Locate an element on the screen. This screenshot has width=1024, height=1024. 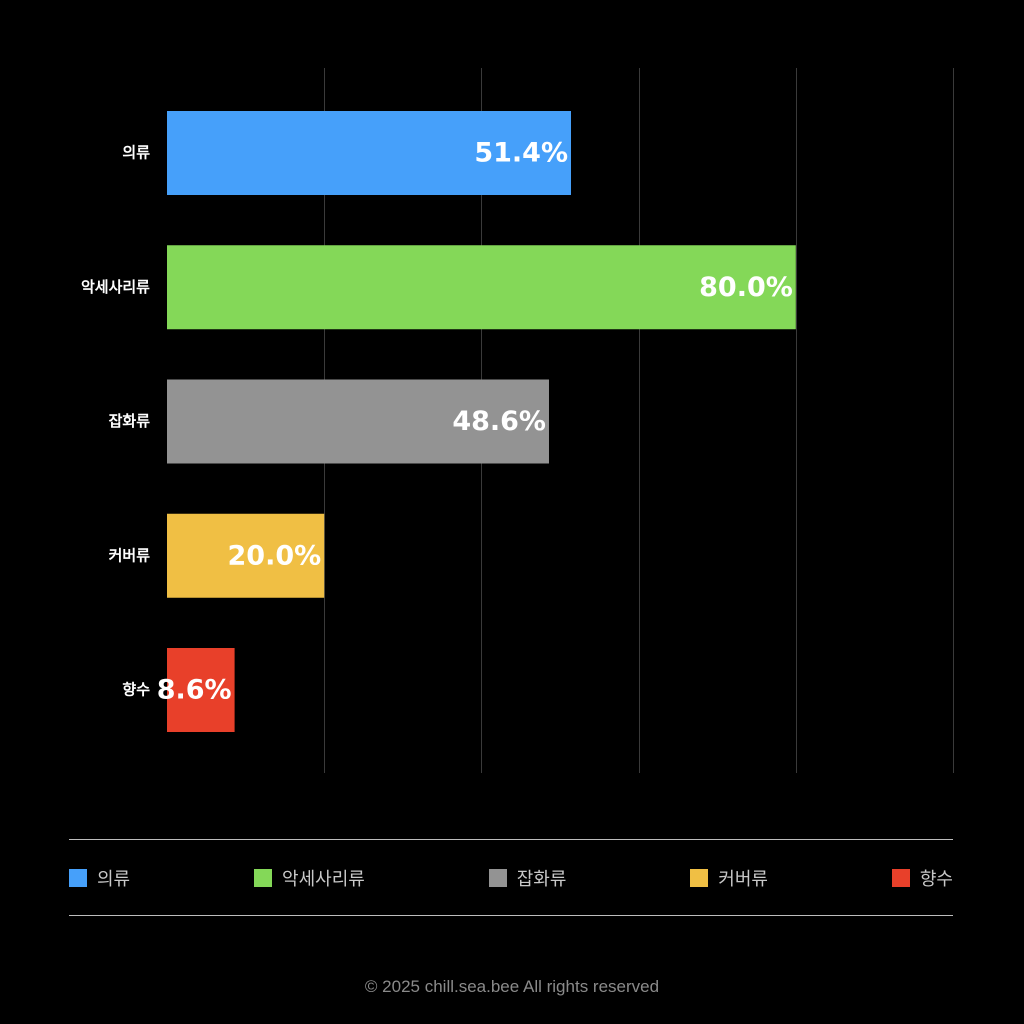
legend-label: 잡화류 is located at coordinates (541, 879).